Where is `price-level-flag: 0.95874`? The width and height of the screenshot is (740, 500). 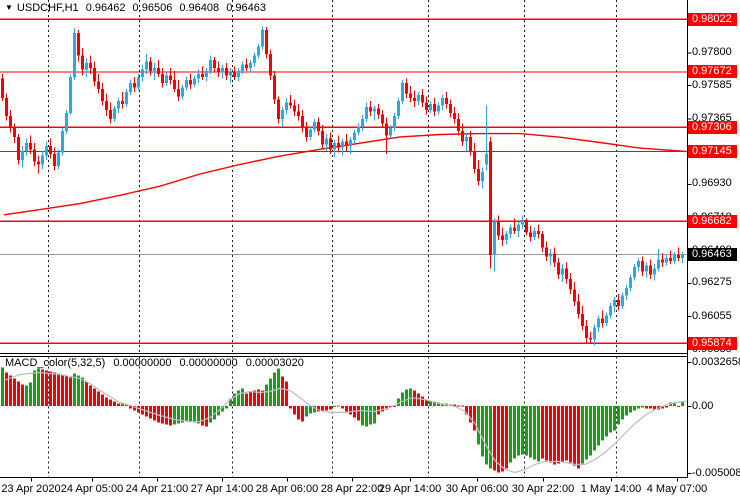 price-level-flag: 0.95874 is located at coordinates (712, 343).